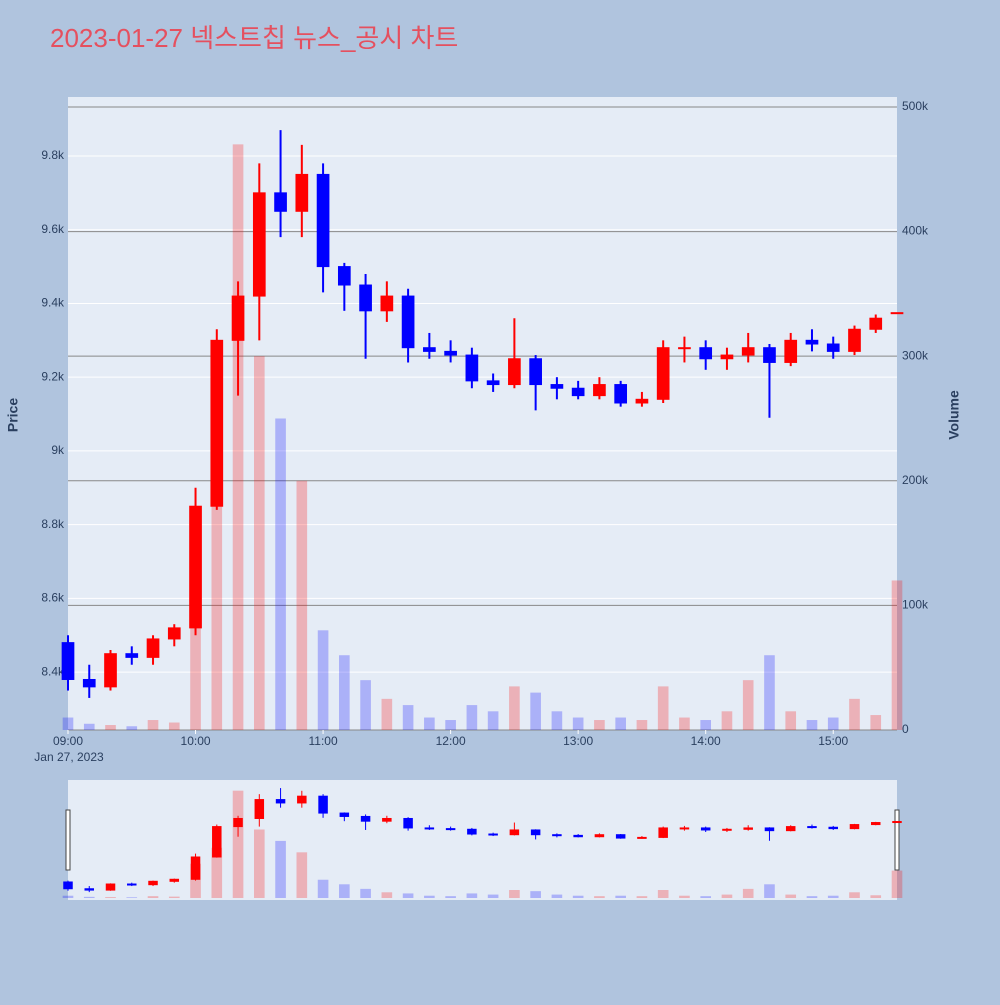 The image size is (1000, 1005). Describe the element at coordinates (915, 480) in the screenshot. I see `y2-tick-label: 200k` at that location.